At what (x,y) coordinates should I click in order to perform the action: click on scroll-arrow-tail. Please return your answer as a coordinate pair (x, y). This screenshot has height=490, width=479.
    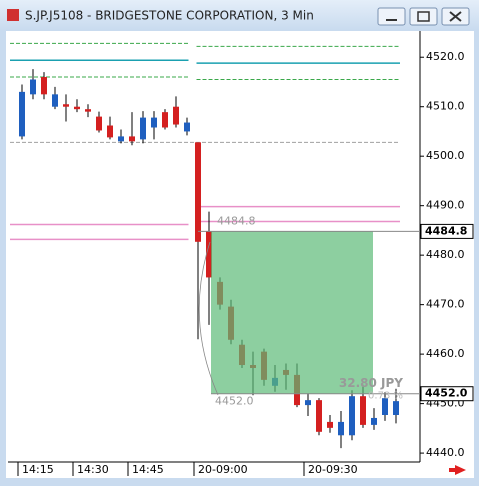
    Looking at the image, I should click on (452, 470).